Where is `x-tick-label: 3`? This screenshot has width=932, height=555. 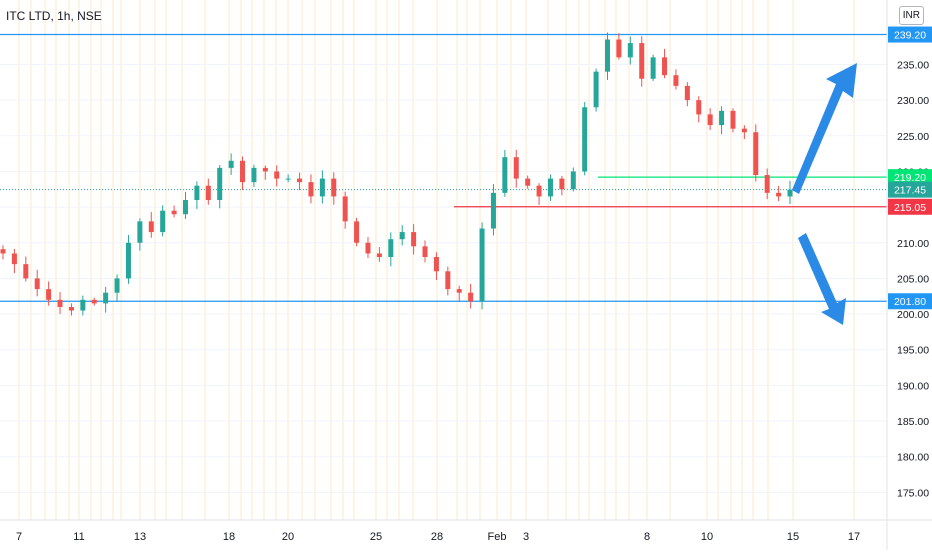
x-tick-label: 3 is located at coordinates (526, 537).